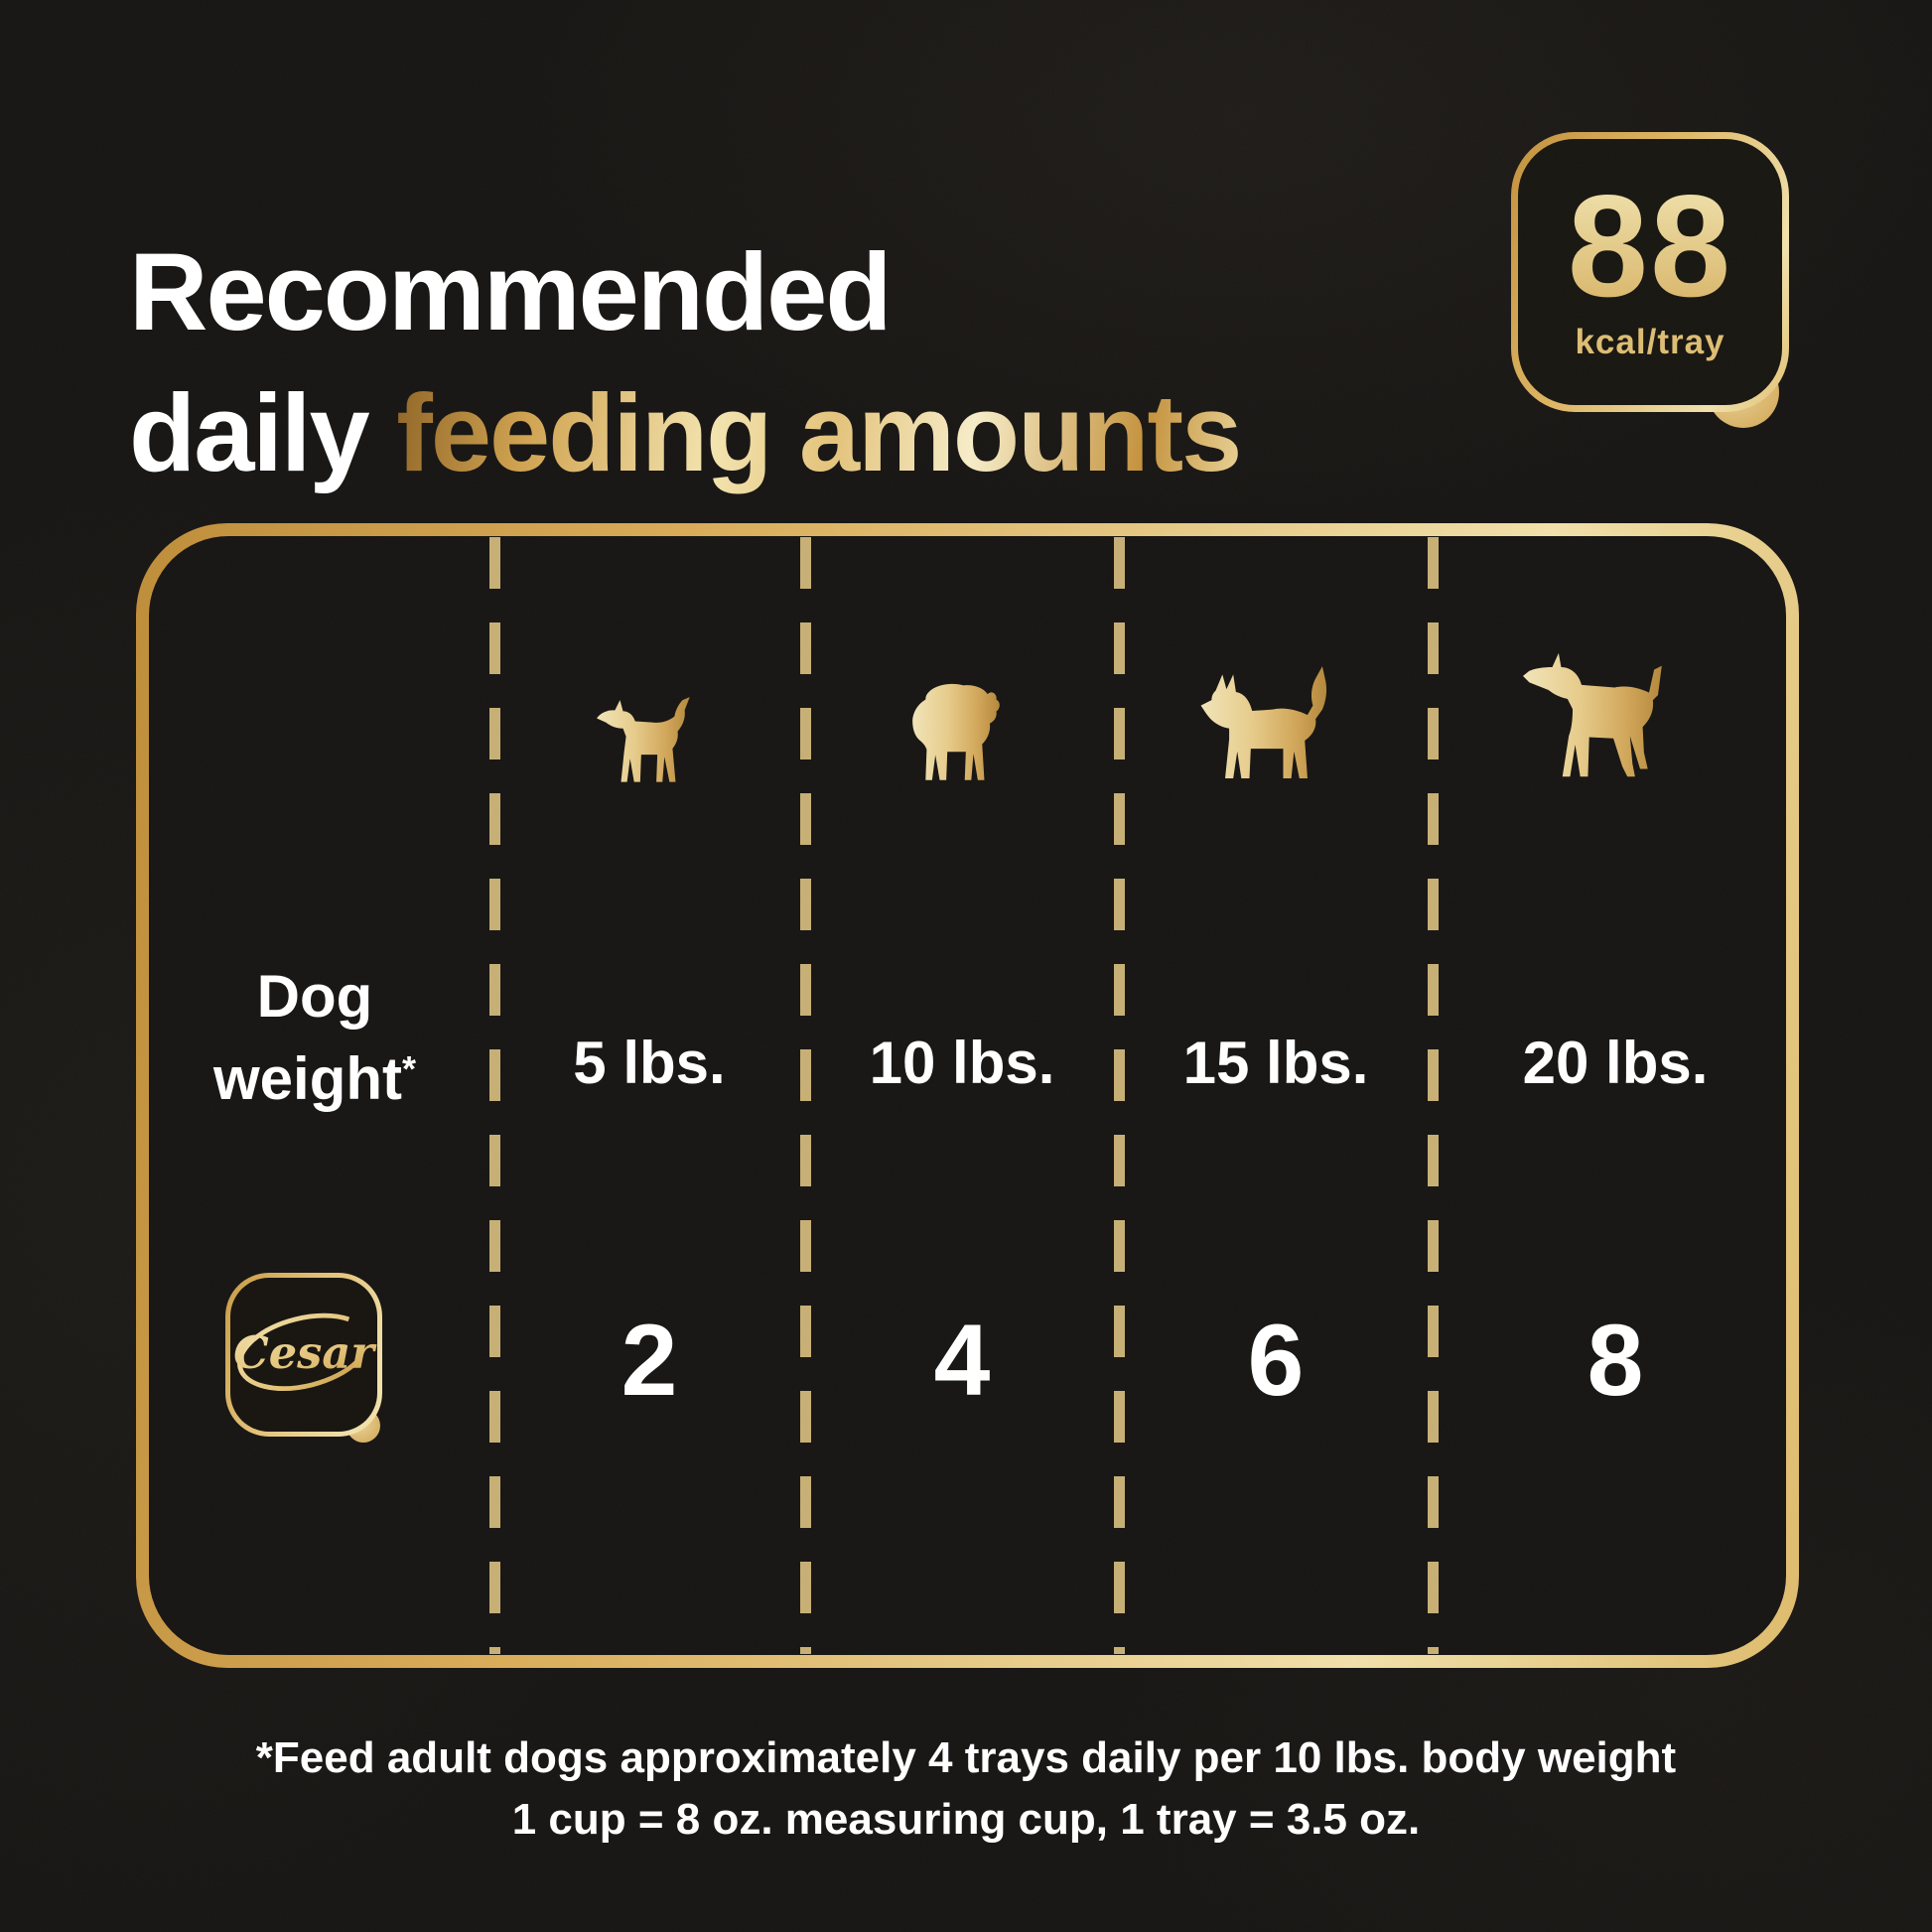  I want to click on kcal-unit: kcal/tray, so click(1650, 342).